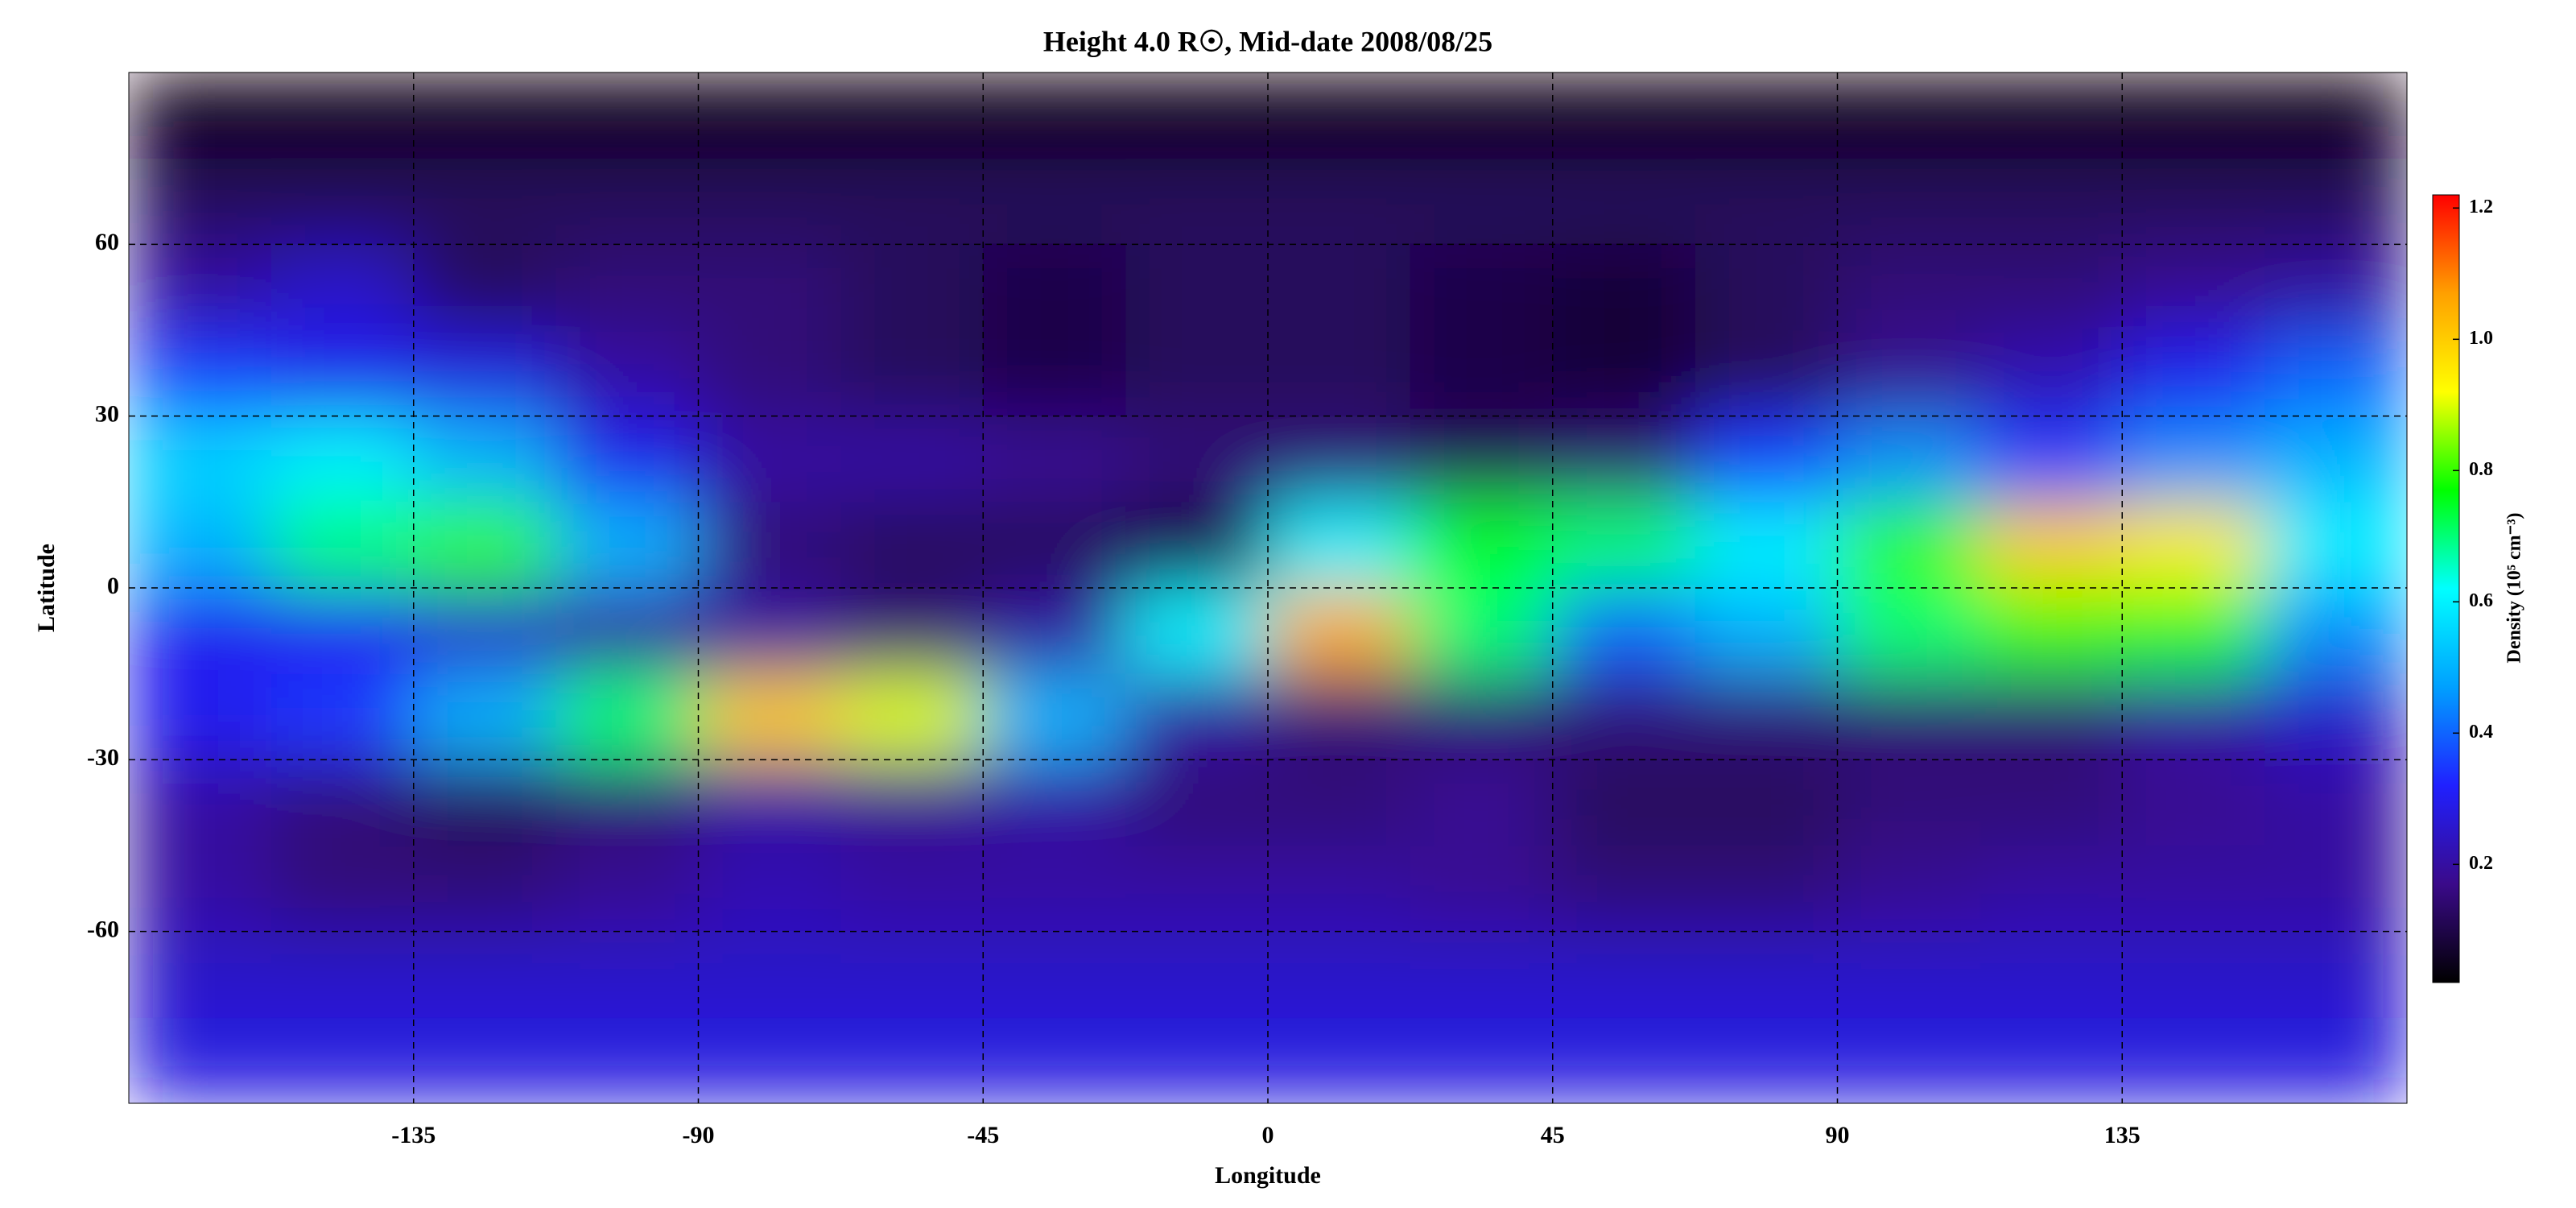 Image resolution: width=2576 pixels, height=1208 pixels. Describe the element at coordinates (2122, 1135) in the screenshot. I see `x-tick-label: 135` at that location.